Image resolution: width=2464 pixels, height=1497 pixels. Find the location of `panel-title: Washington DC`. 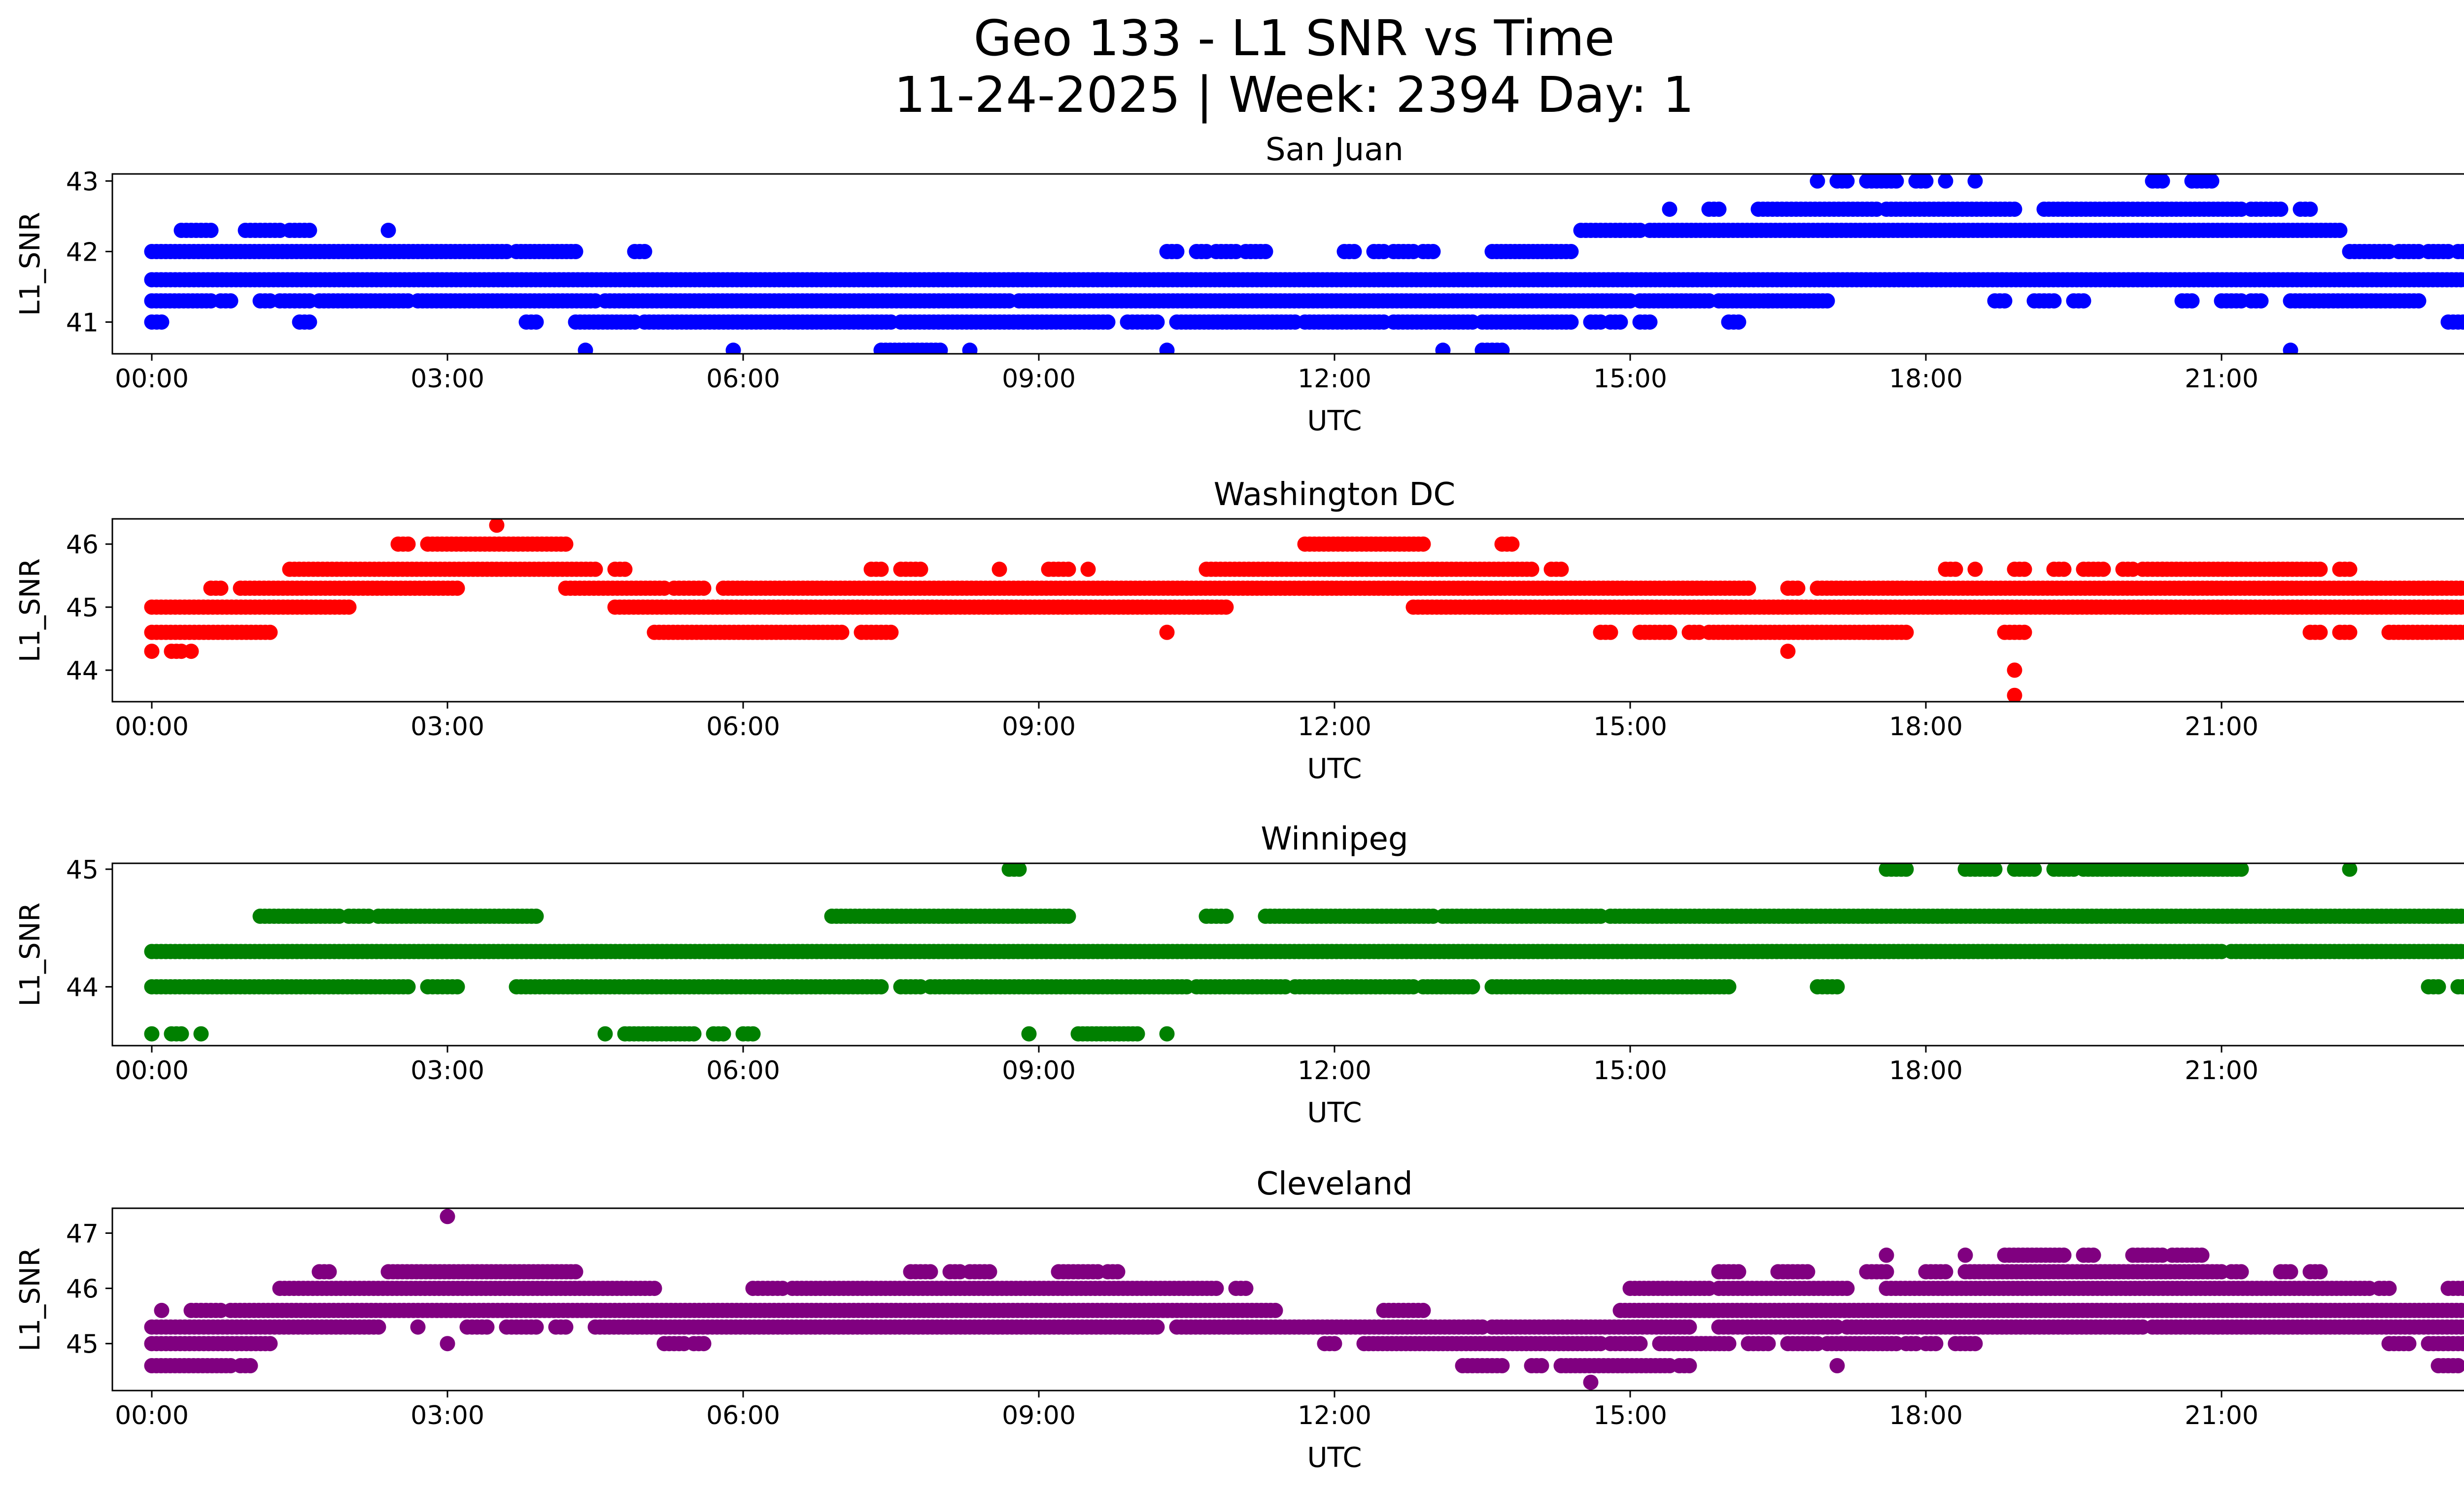

panel-title: Washington DC is located at coordinates (1334, 494).